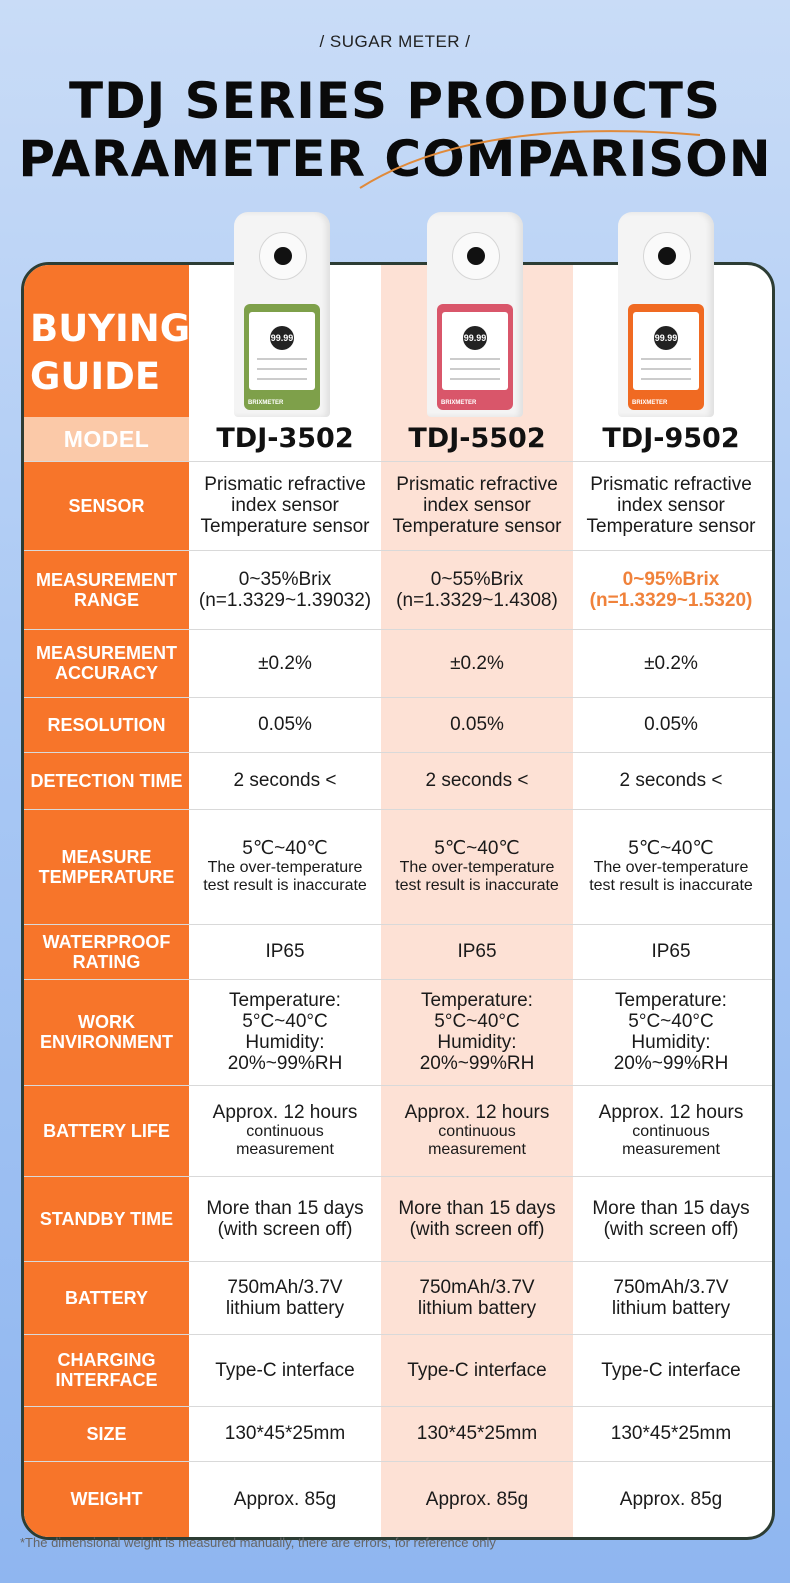 This screenshot has width=790, height=1583. I want to click on spec-value: 0~35%Brix (n=1.3329~1.39032), so click(285, 589).